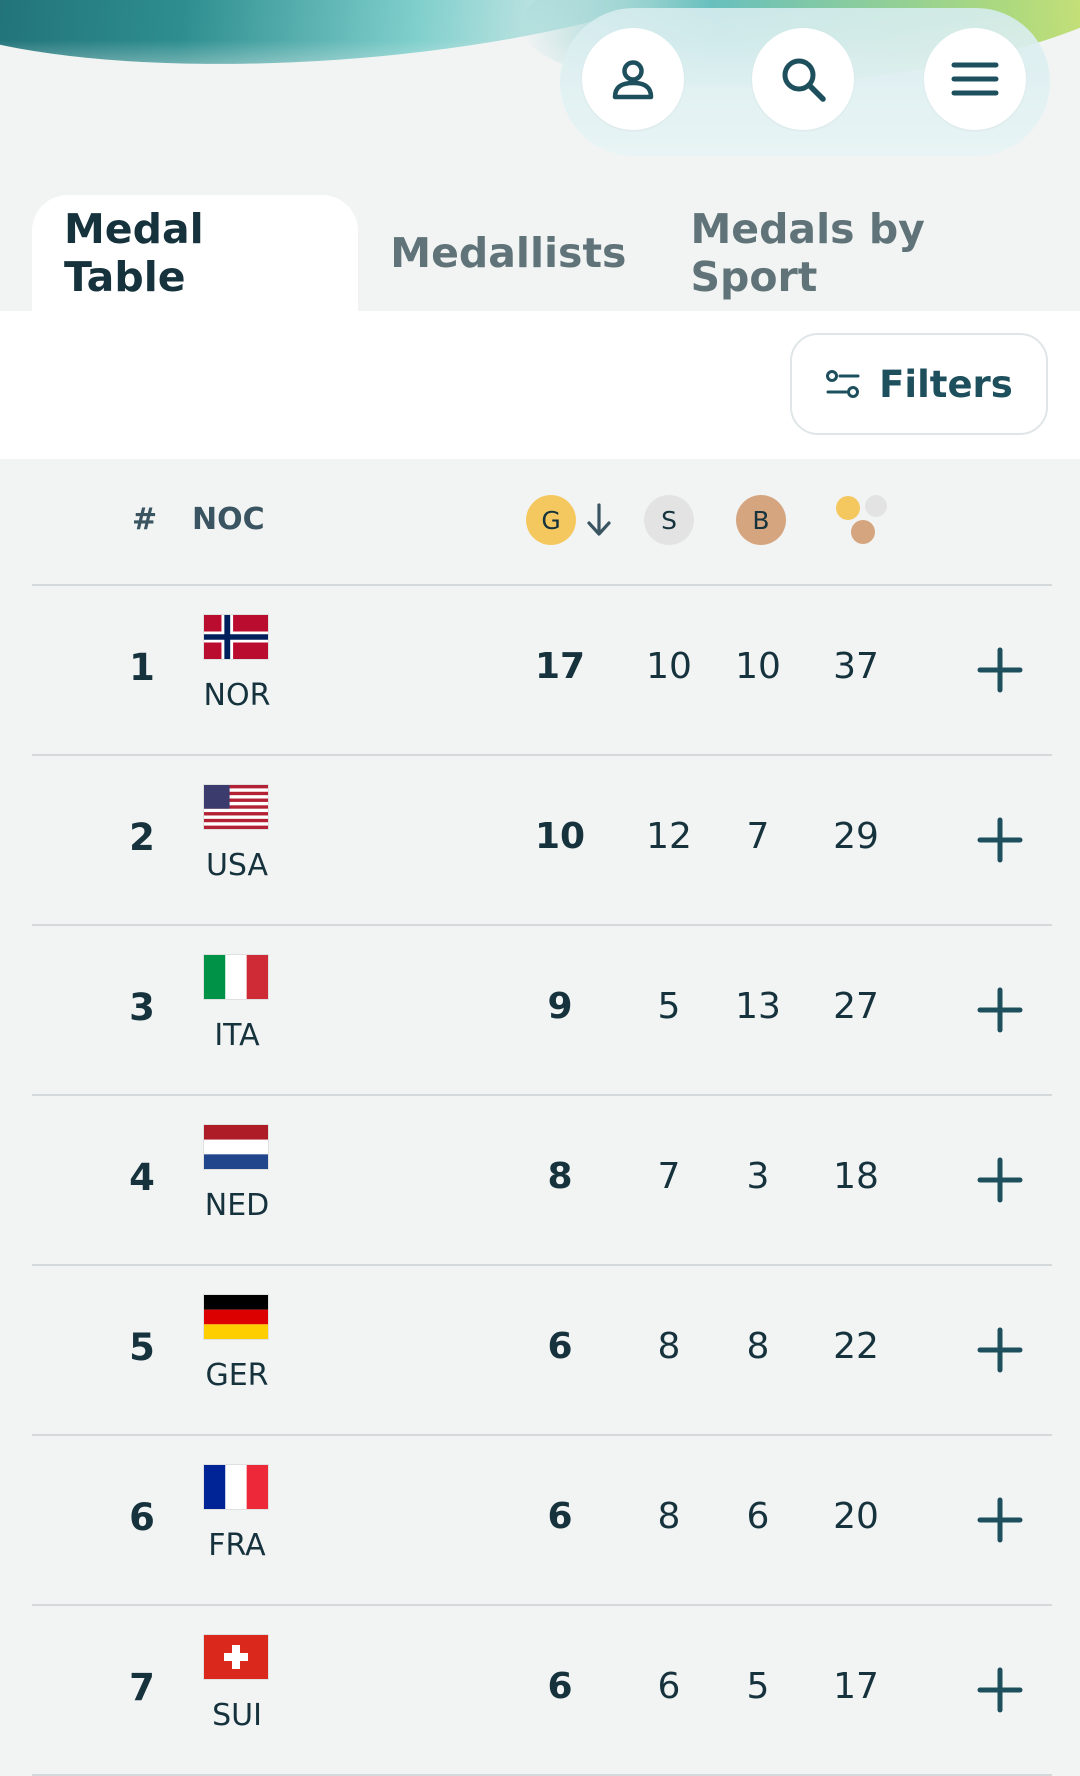 Image resolution: width=1080 pixels, height=1776 pixels. I want to click on tab-label: Medallists, so click(508, 253).